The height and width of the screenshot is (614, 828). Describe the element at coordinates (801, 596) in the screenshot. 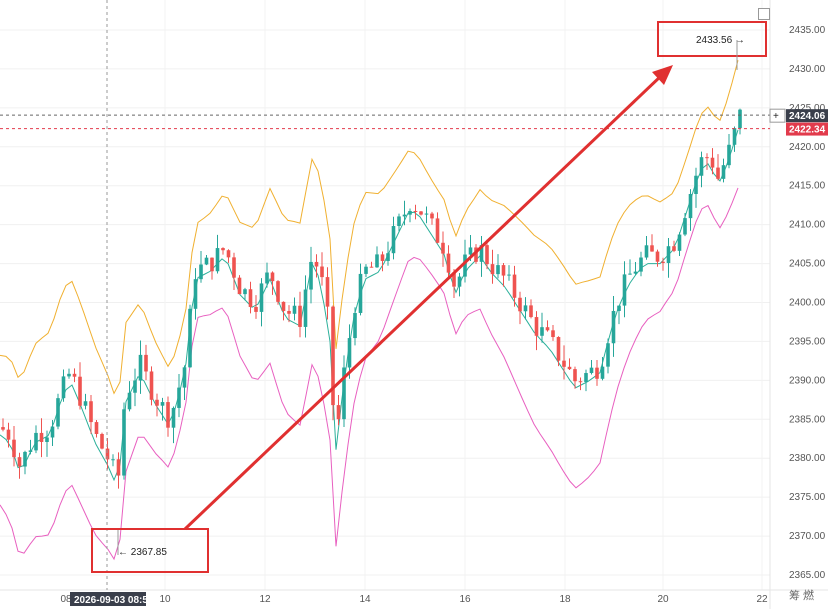

I see `footer-glyphs: 筹 燃` at that location.